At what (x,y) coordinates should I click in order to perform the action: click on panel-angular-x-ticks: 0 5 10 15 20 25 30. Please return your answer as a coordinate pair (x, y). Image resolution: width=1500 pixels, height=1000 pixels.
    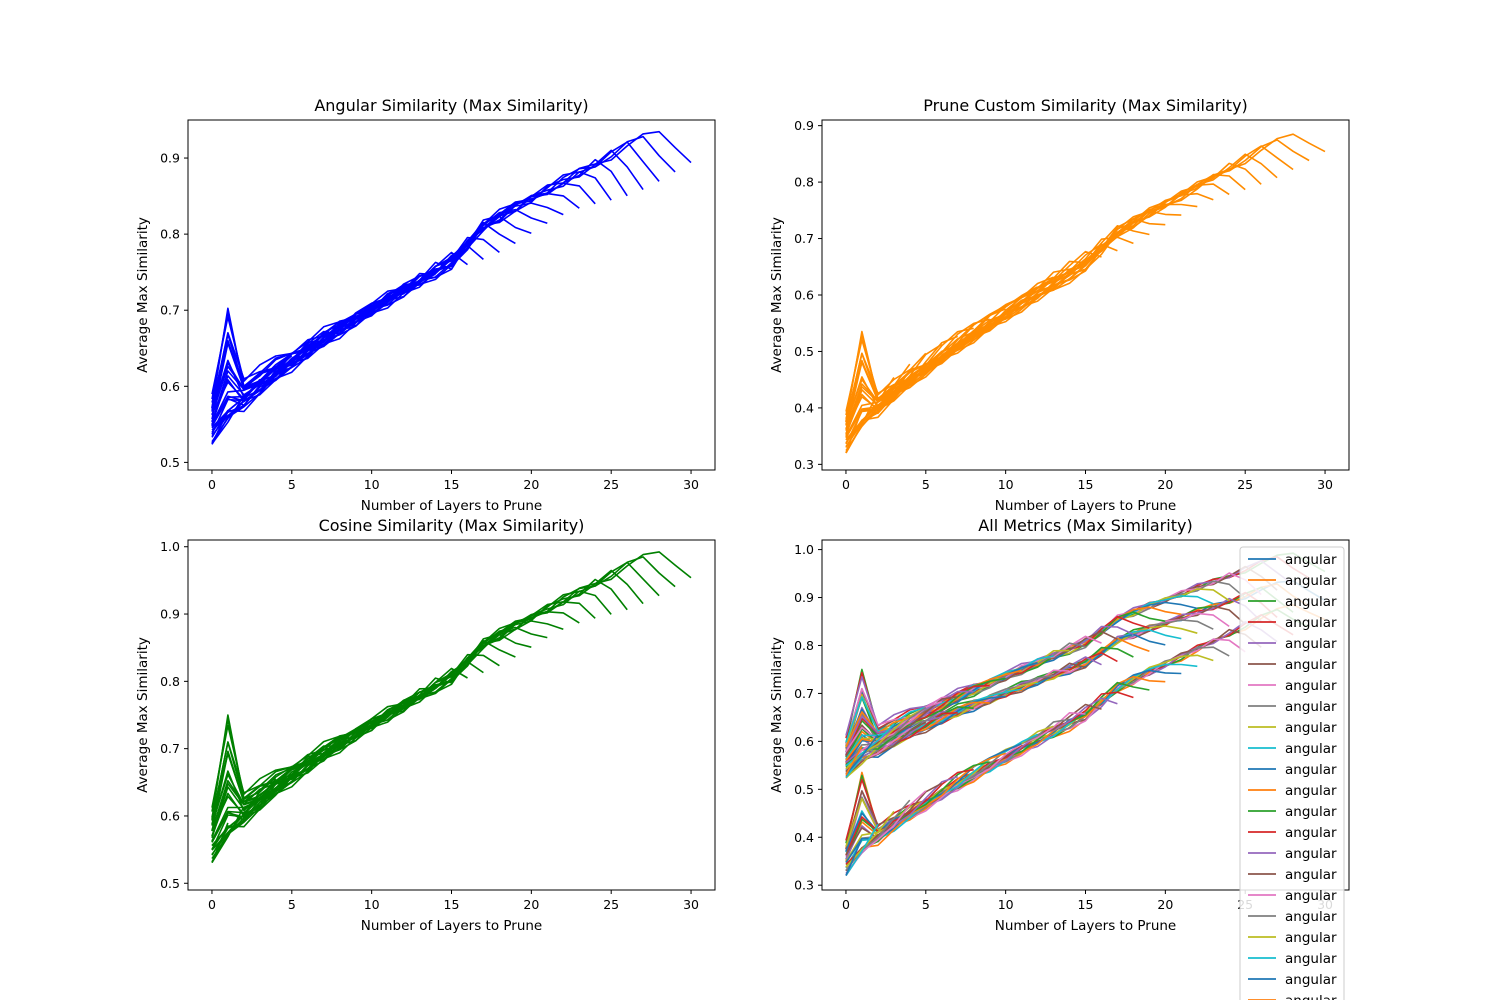
    Looking at the image, I should click on (453, 481).